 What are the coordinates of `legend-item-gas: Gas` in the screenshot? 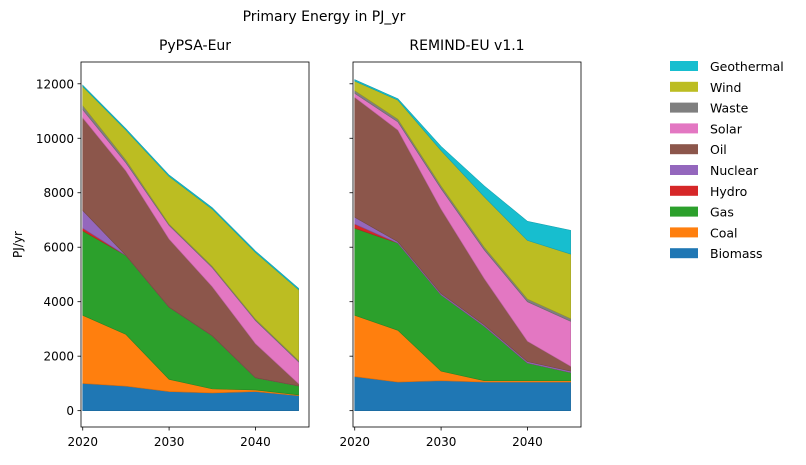 It's located at (702, 212).